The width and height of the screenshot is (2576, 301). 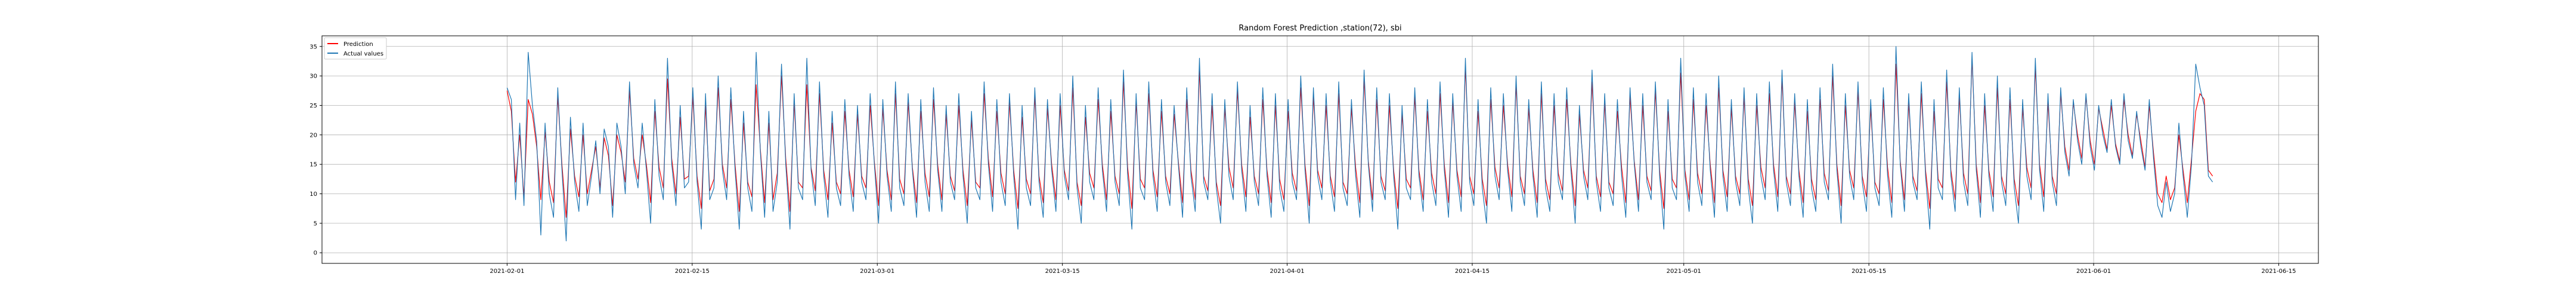 What do you see at coordinates (316, 150) in the screenshot?
I see `y-axis: 0 5 10 15 20 25 30 35` at bounding box center [316, 150].